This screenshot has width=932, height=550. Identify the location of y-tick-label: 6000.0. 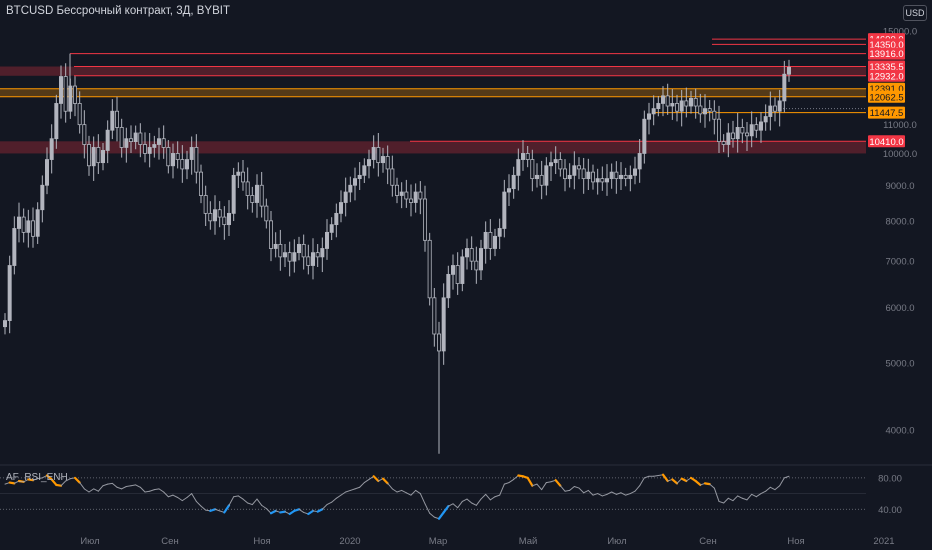
(899, 308).